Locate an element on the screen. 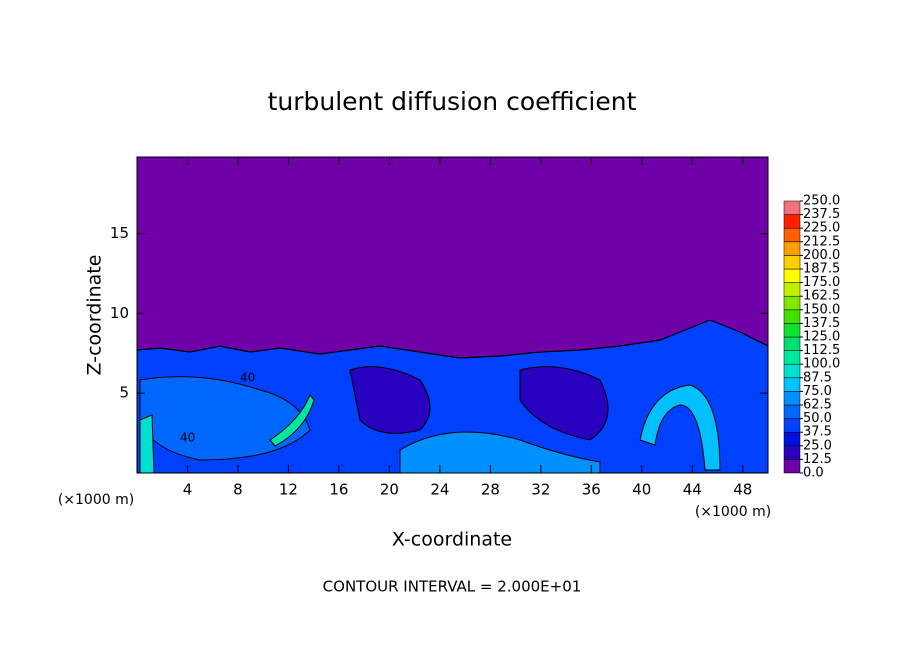 This screenshot has width=904, height=654. colorbar-label: 50.0 is located at coordinates (817, 418).